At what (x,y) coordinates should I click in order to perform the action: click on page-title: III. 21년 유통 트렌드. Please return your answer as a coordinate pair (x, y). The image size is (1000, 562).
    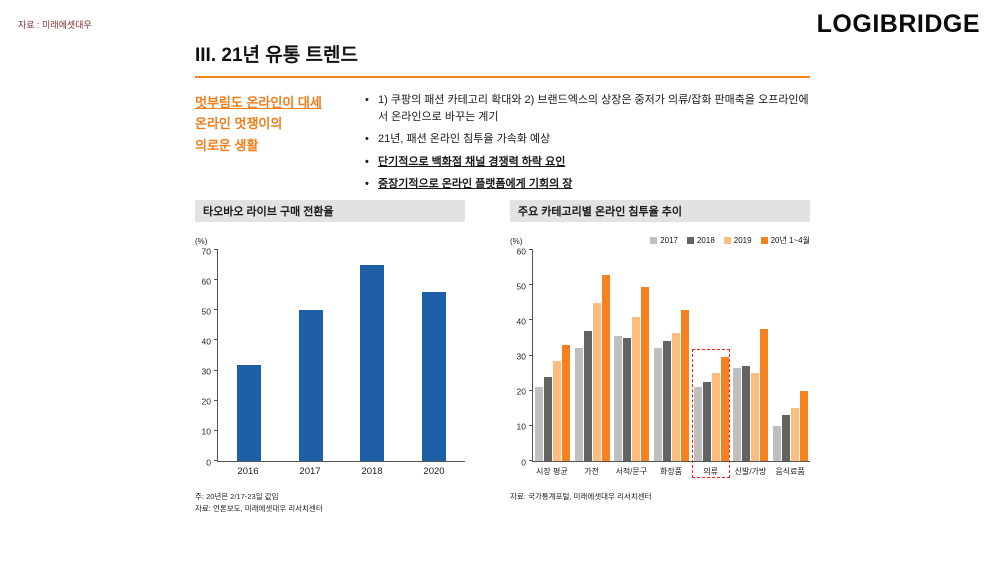
    Looking at the image, I should click on (502, 59).